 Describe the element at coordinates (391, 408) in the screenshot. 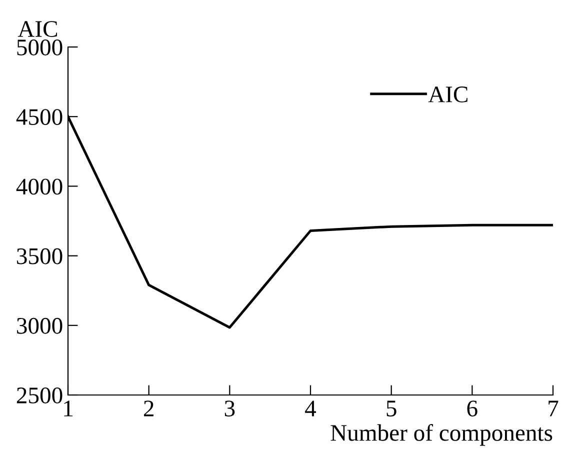

I see `x-tick-label: 5` at that location.